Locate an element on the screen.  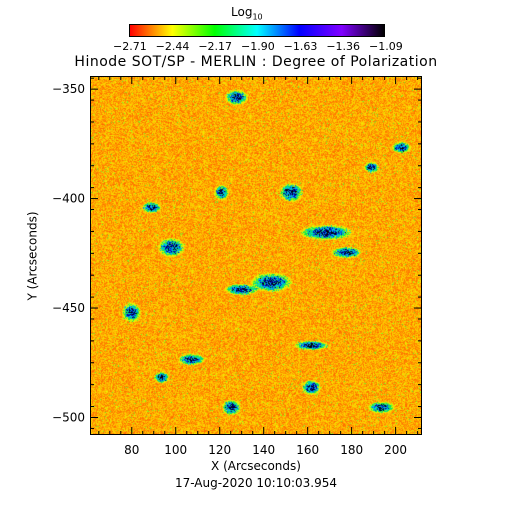
y-tick-label--500: −500 is located at coordinates (68, 417).